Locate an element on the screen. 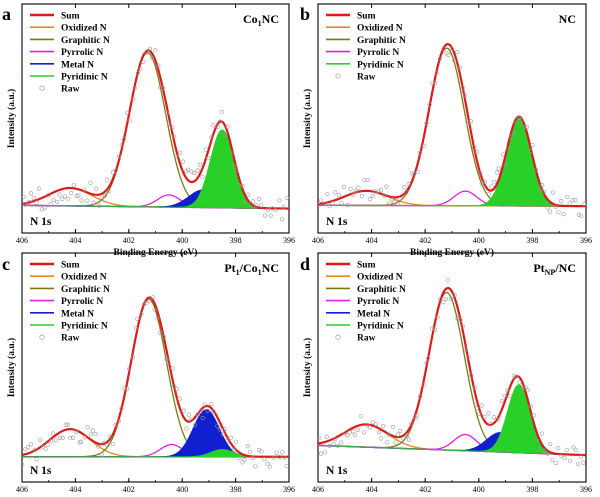  legend-label: Graphitic N is located at coordinates (381, 290).